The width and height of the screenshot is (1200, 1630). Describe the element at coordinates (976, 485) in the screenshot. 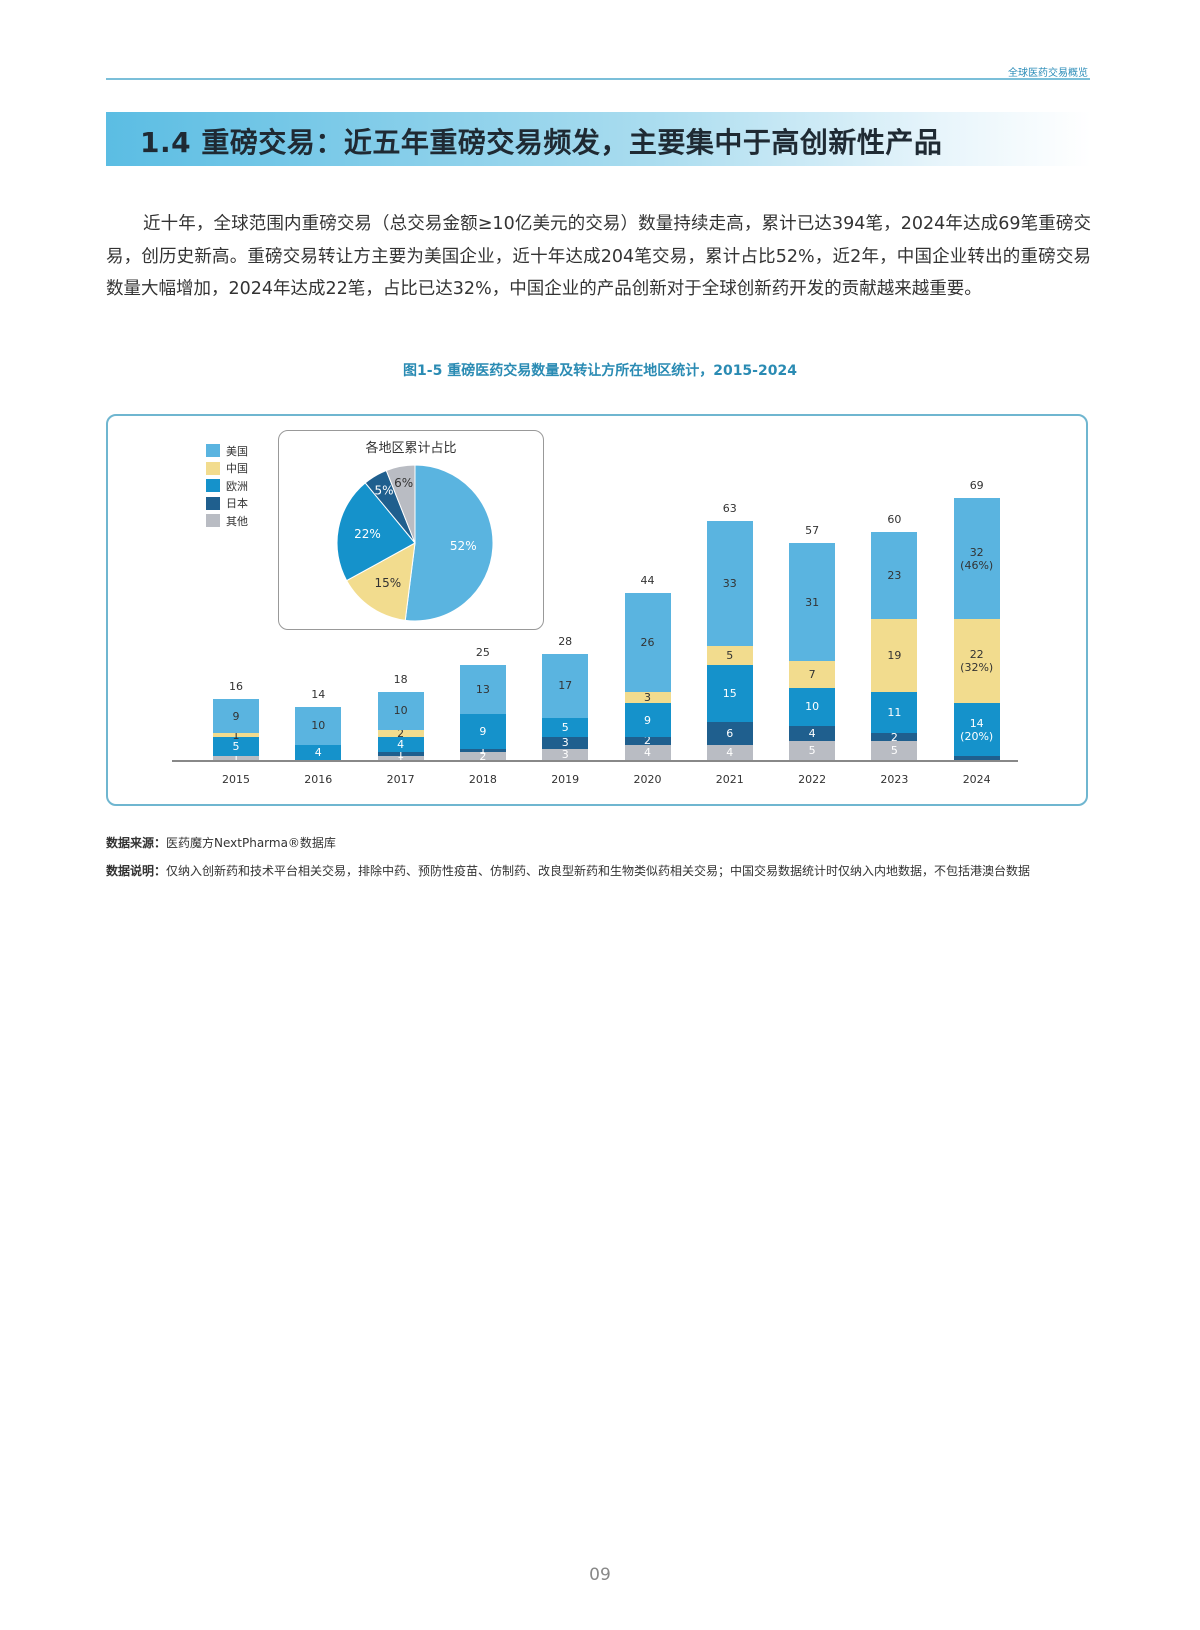

I see `bar-total-label: 69` at that location.